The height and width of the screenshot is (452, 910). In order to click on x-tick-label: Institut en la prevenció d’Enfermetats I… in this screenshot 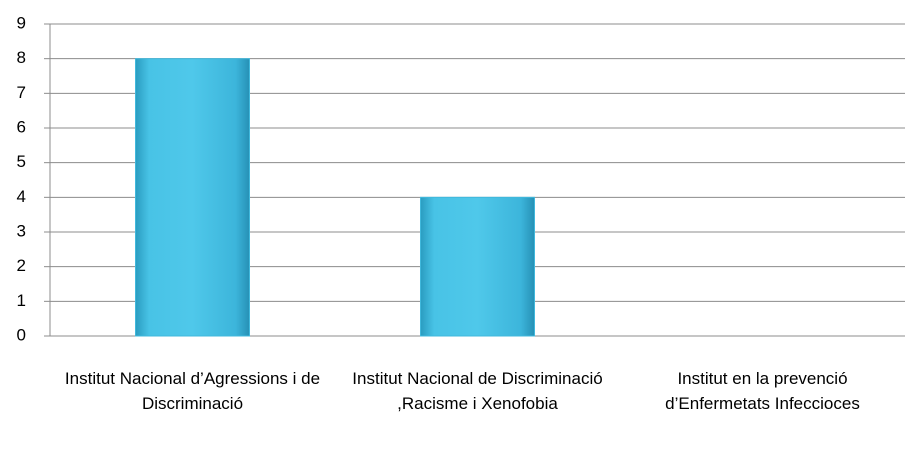, I will do `click(762, 391)`.